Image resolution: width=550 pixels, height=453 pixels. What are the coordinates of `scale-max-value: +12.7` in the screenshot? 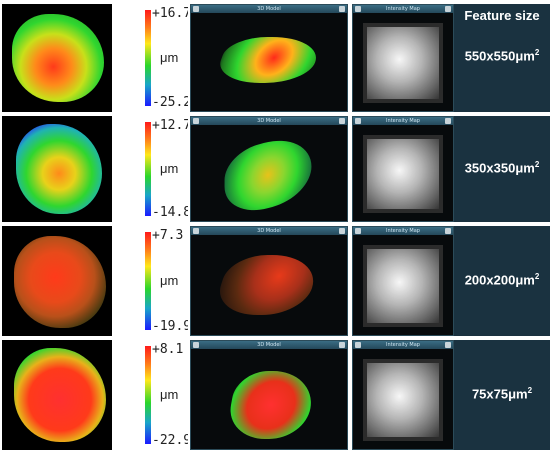 It's located at (170, 125).